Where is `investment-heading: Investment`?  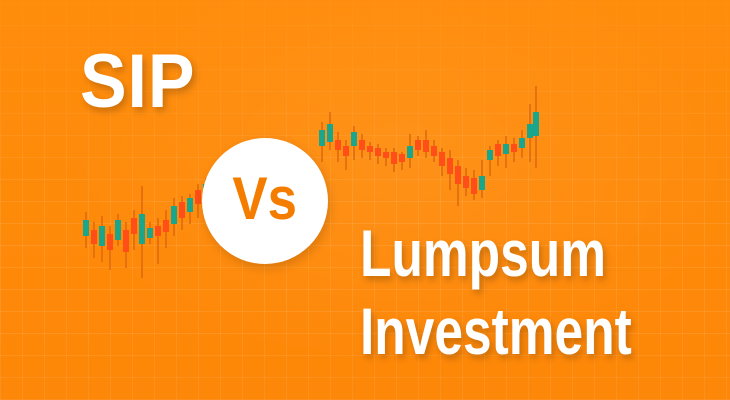 investment-heading: Investment is located at coordinates (496, 331).